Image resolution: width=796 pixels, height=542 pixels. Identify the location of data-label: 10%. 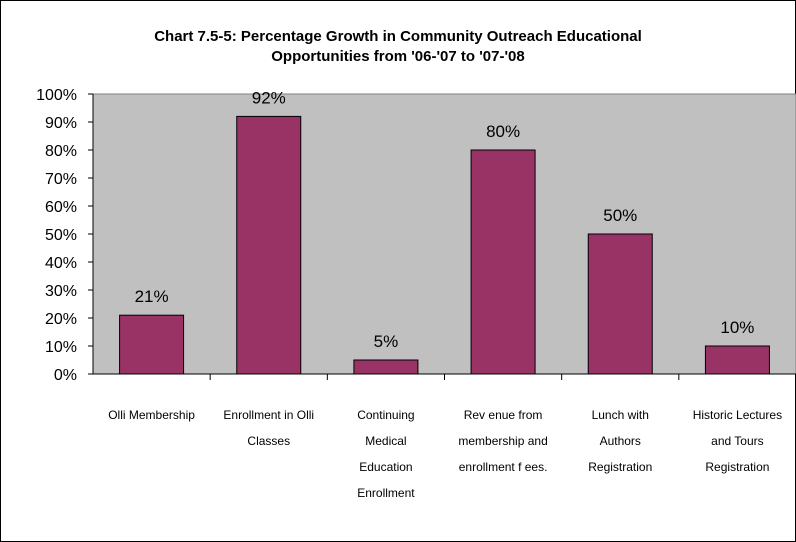
(737, 327).